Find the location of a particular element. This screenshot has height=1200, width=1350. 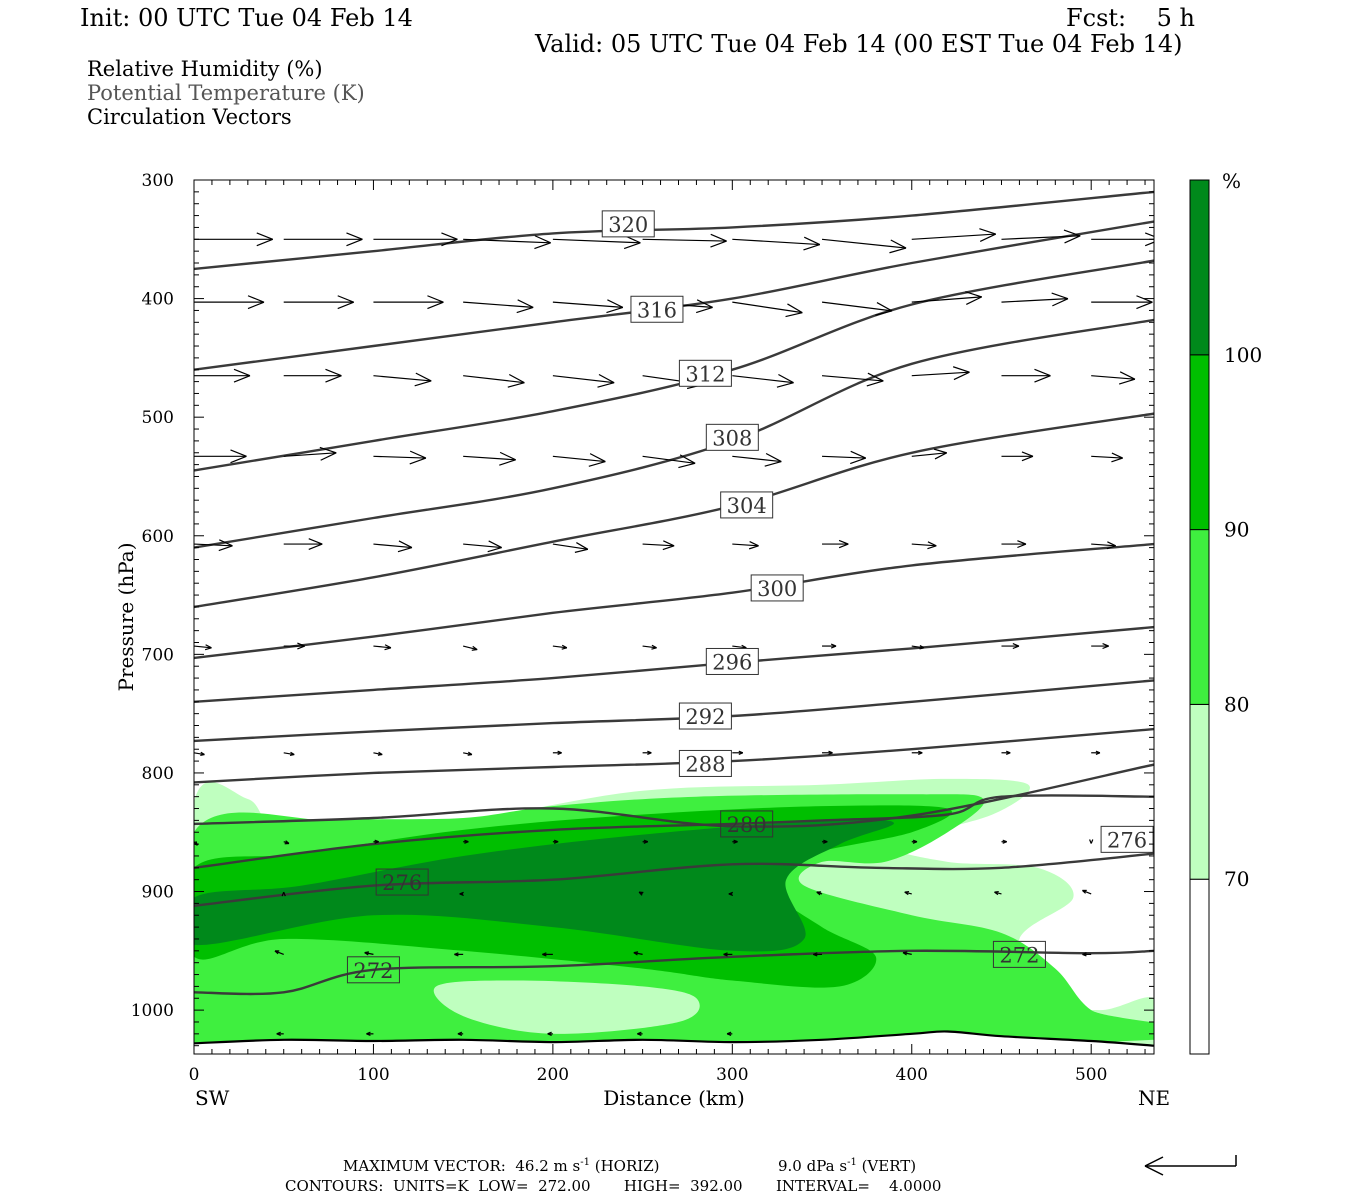

x-left-endpoint-label: SW is located at coordinates (212, 1098).